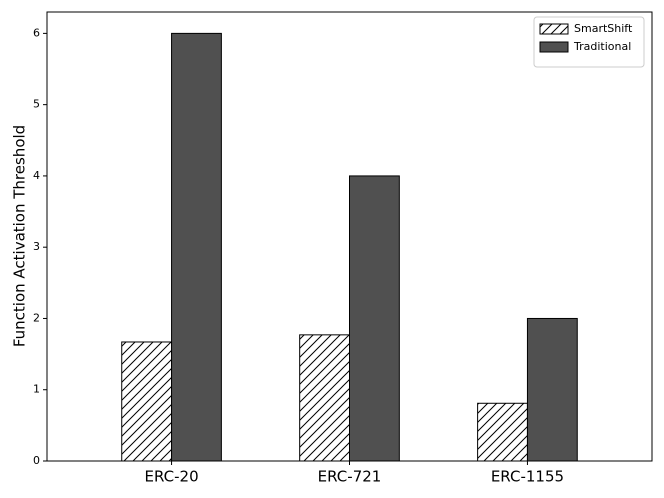 This screenshot has width=664, height=498. I want to click on y-tick-label: 4, so click(36, 175).